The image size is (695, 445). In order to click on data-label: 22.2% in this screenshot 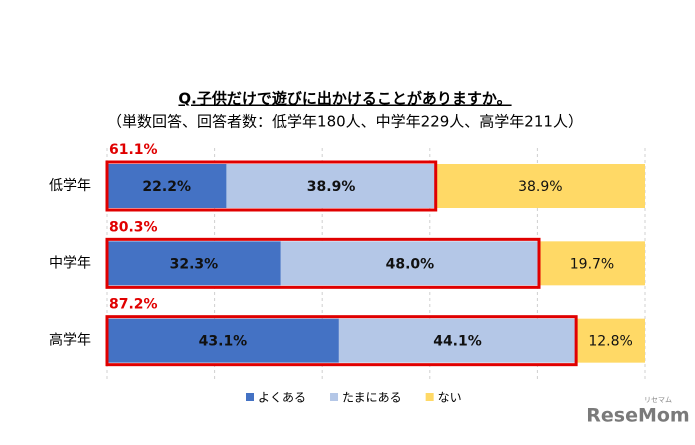, I will do `click(166, 187)`.